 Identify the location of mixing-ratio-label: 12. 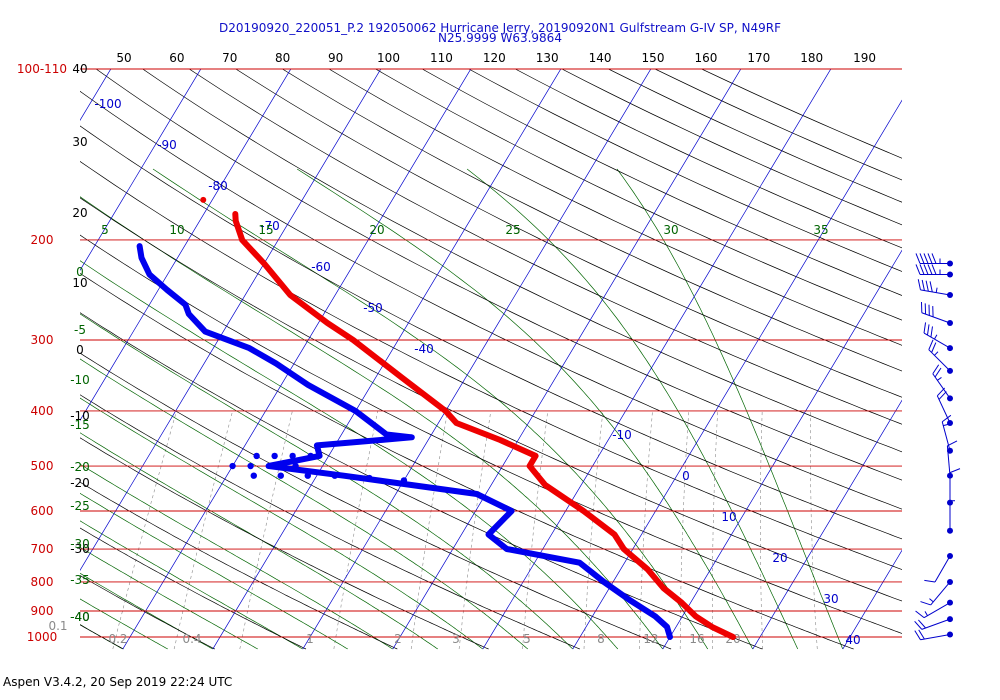
(650, 639).